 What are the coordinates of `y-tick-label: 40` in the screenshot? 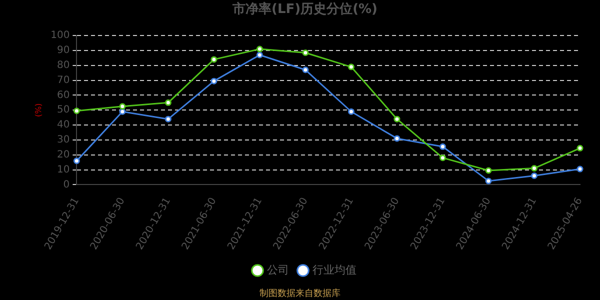 It's located at (63, 125).